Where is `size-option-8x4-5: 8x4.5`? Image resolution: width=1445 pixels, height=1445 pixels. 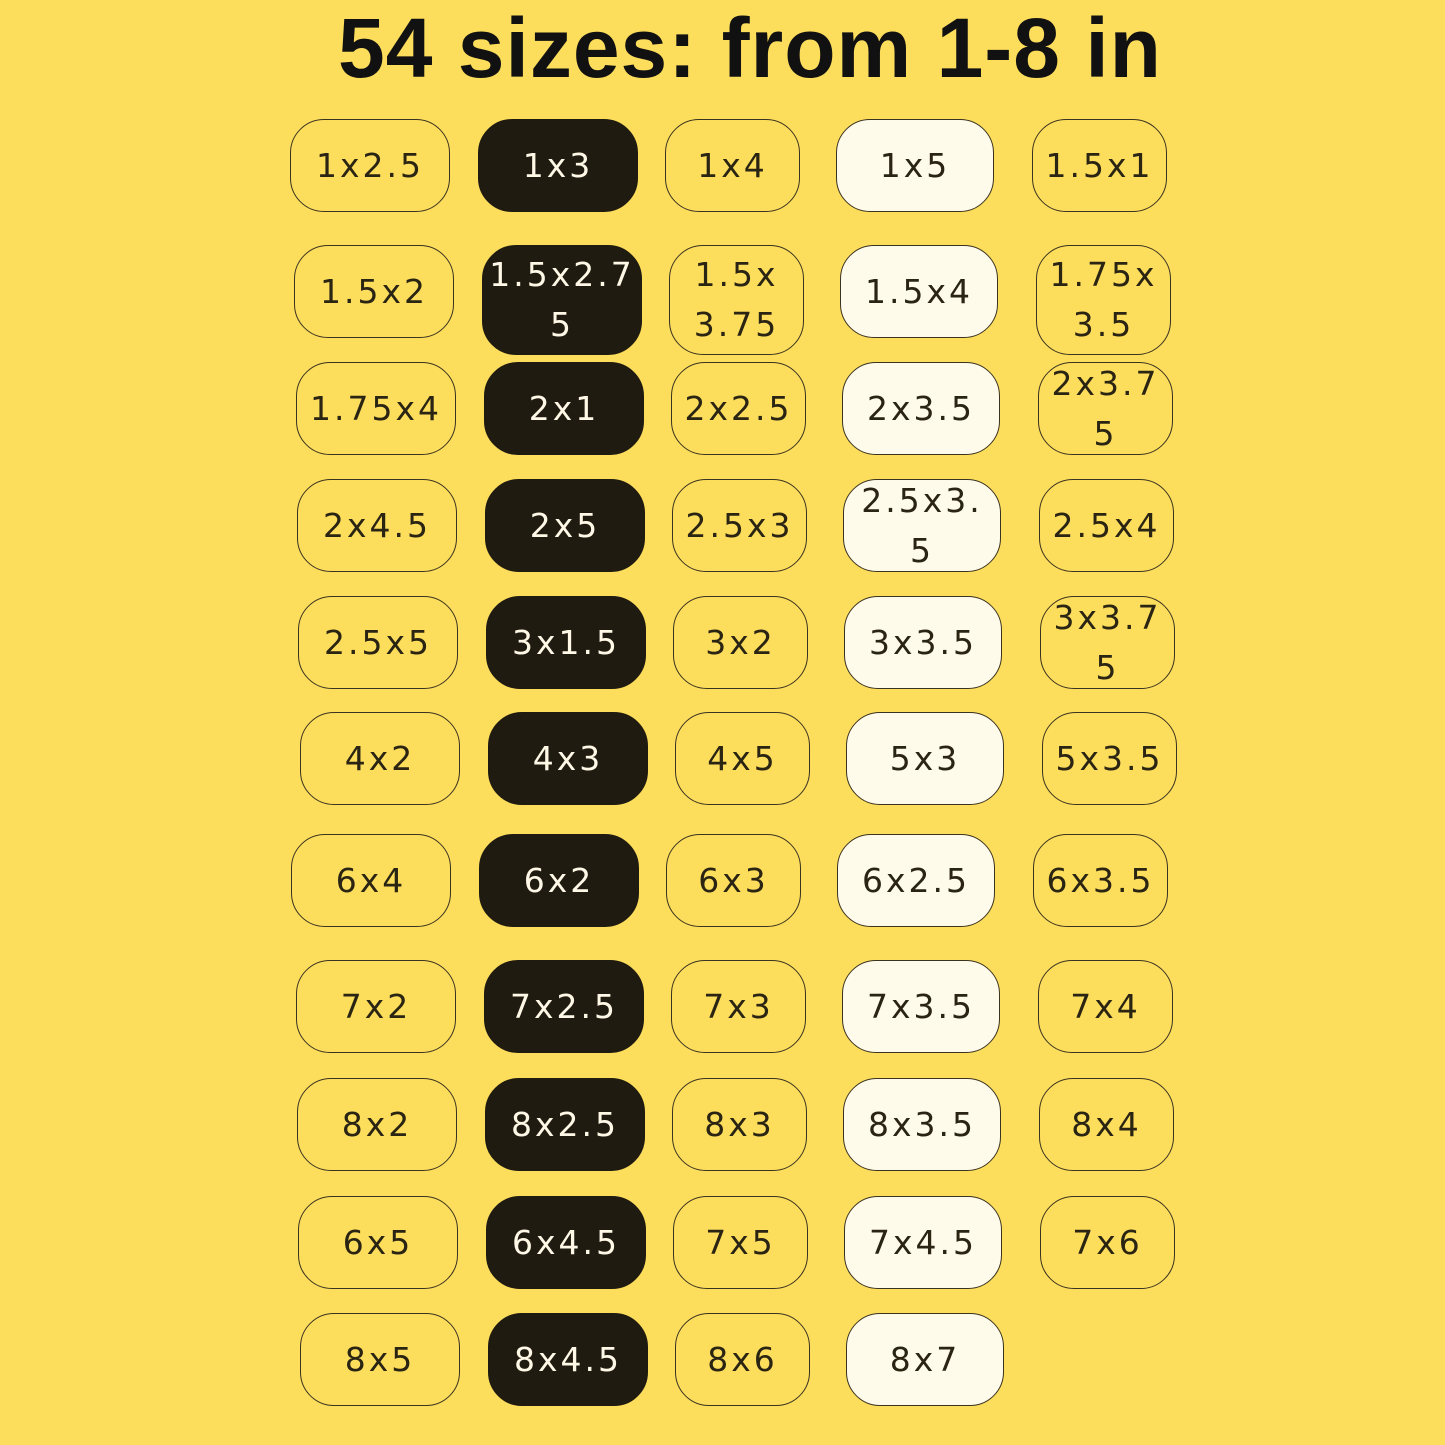
size-option-8x4-5: 8x4.5 is located at coordinates (568, 1359).